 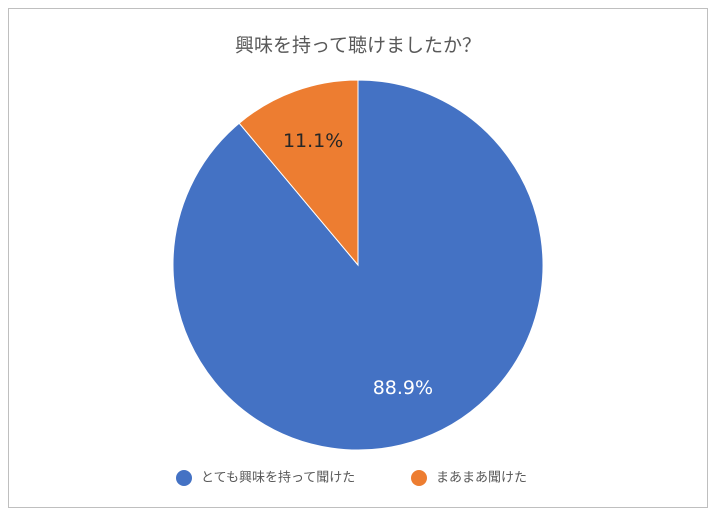 What do you see at coordinates (298, 173) in the screenshot?
I see `pie-slice` at bounding box center [298, 173].